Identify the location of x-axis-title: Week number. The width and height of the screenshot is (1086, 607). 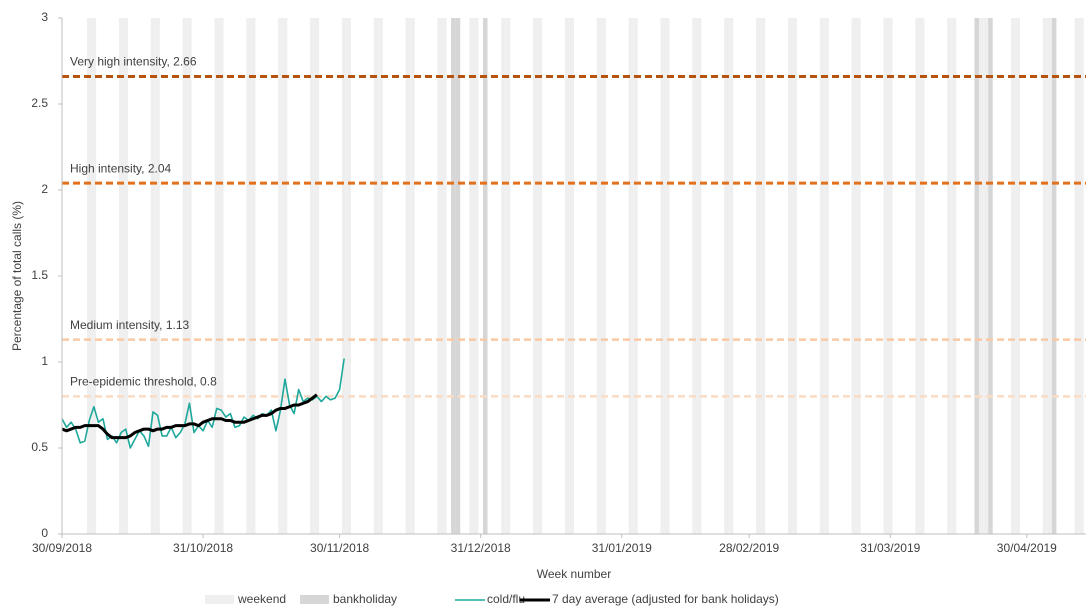
(574, 574).